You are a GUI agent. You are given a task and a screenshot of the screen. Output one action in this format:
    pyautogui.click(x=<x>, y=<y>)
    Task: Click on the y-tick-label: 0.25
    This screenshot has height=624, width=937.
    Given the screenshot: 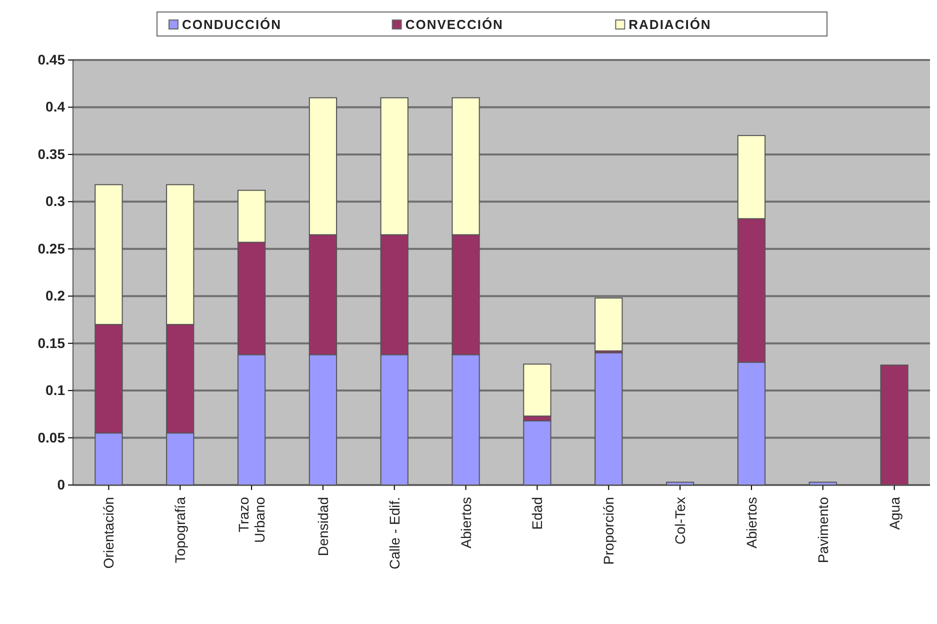 What is the action you would take?
    pyautogui.click(x=52, y=248)
    